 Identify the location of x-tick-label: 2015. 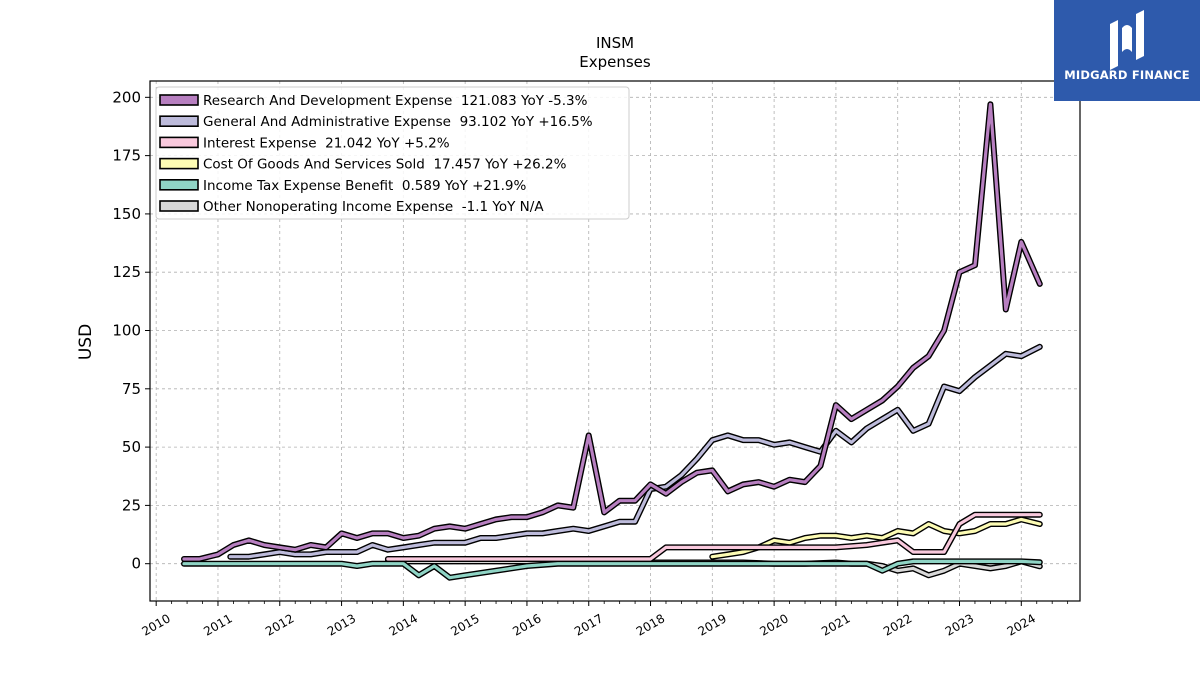
(464, 624).